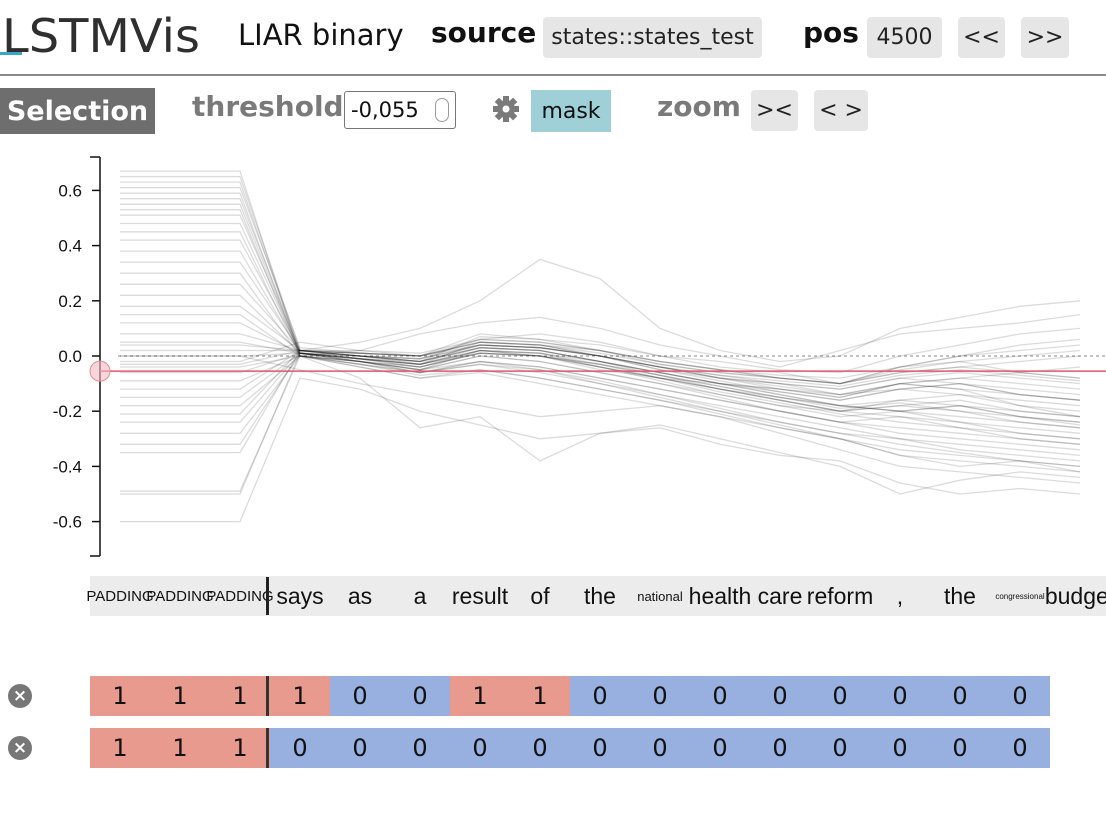  Describe the element at coordinates (1020, 596) in the screenshot. I see `word-token: congressional` at that location.